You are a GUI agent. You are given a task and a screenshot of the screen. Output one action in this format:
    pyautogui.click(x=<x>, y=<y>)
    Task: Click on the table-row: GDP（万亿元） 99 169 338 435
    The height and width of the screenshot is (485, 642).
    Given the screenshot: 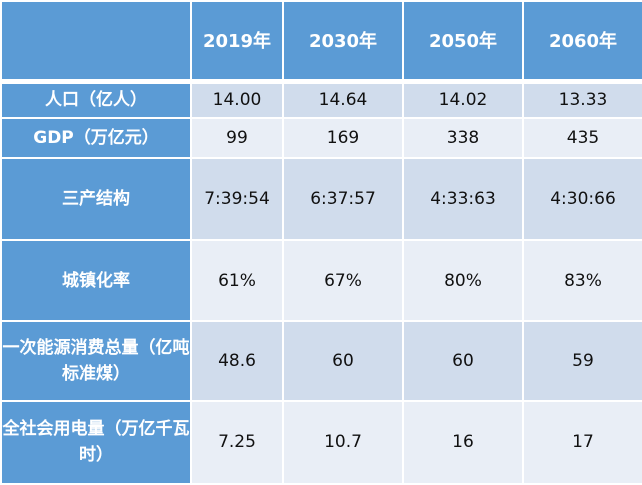 What is the action you would take?
    pyautogui.click(x=321, y=138)
    